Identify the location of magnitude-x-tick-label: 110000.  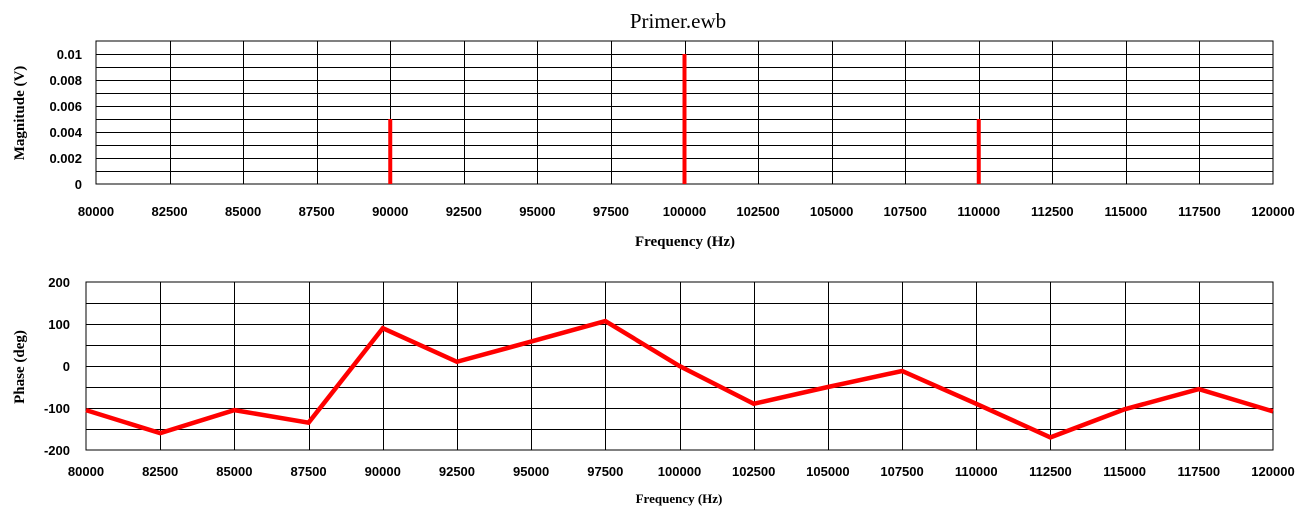
(978, 211).